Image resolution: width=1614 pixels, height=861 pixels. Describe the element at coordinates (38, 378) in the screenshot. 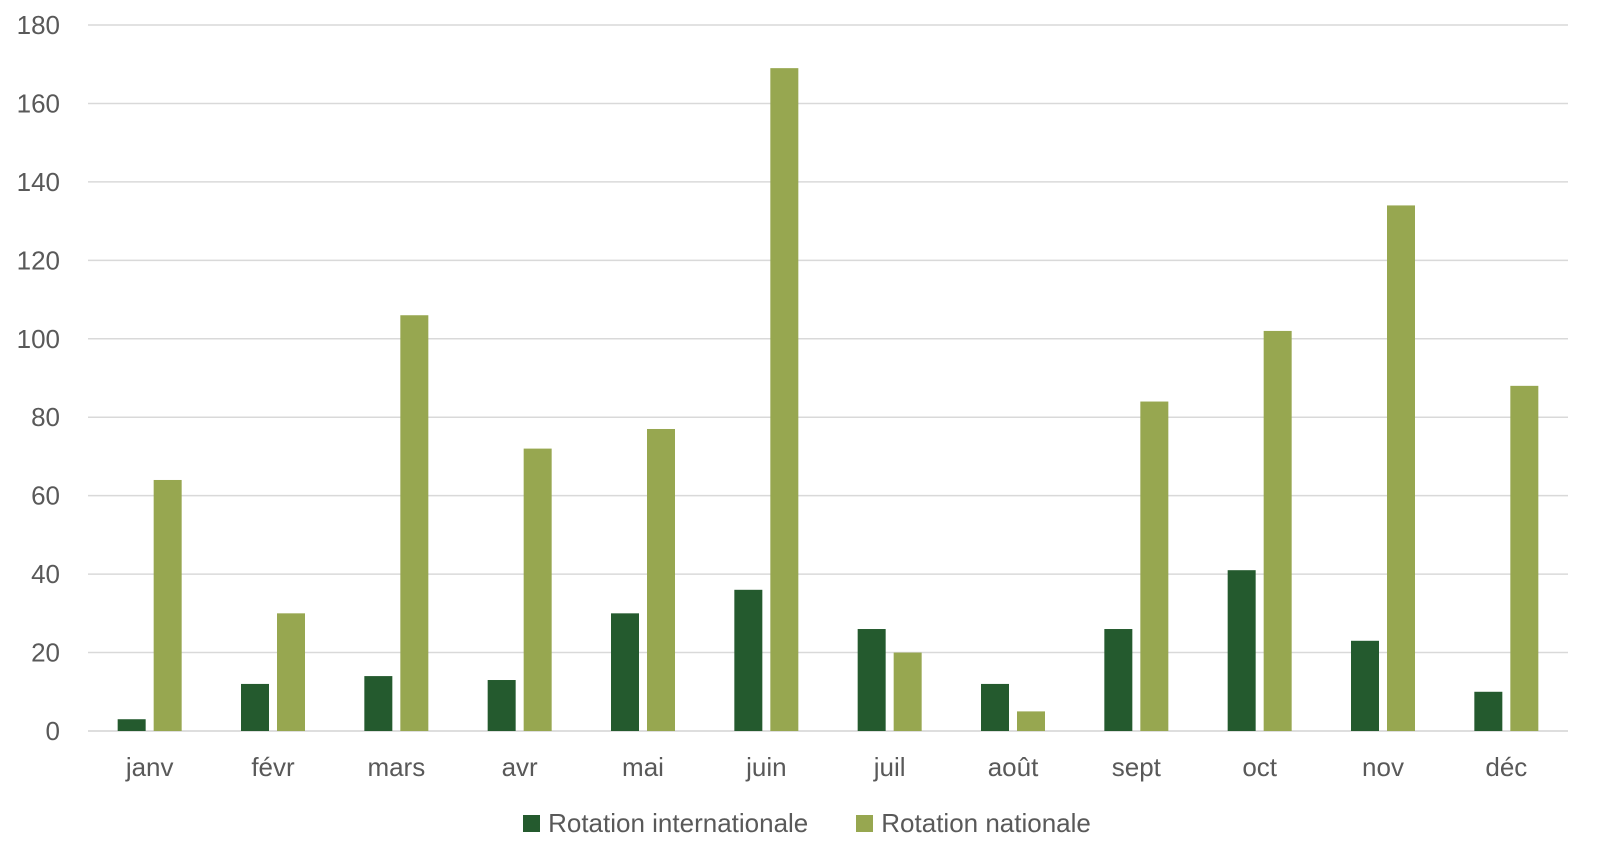

I see `y-axis-tick-labels: 0 20 40 60 80 100 120 140 160 180` at that location.